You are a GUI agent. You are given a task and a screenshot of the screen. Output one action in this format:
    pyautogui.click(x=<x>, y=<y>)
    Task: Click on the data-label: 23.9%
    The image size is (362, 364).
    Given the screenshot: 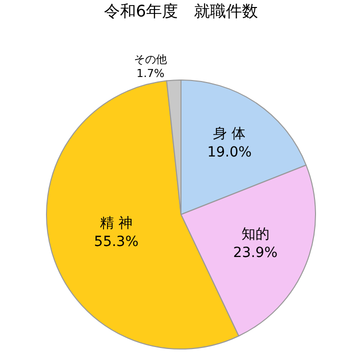 What is the action you would take?
    pyautogui.click(x=255, y=252)
    